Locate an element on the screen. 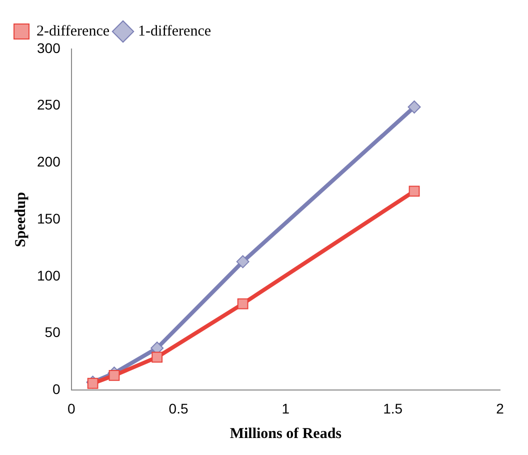  y-tick-label: 100 is located at coordinates (49, 275).